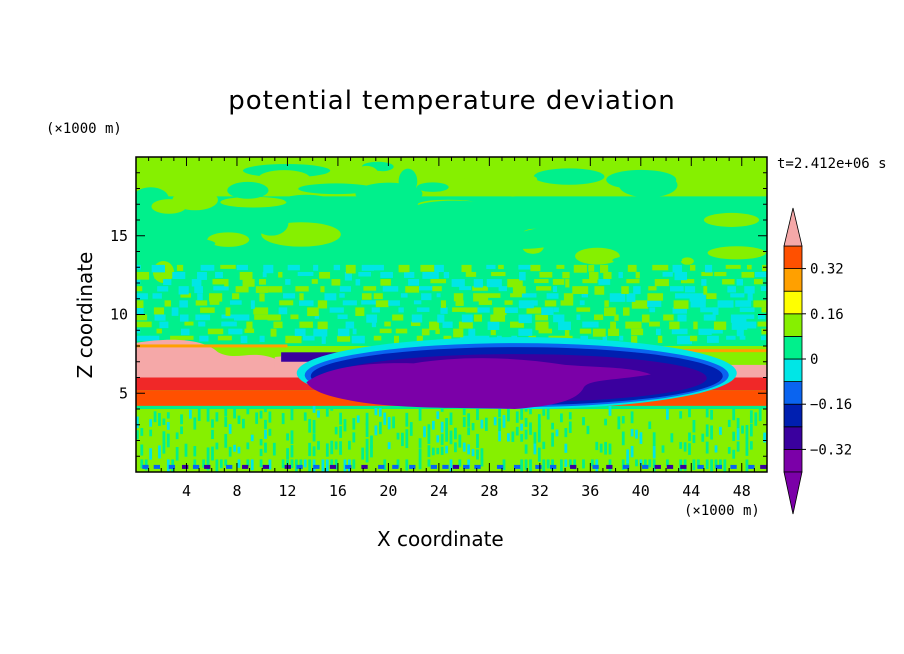 The width and height of the screenshot is (904, 654). I want to click on colorbar-under, so click(793, 493).